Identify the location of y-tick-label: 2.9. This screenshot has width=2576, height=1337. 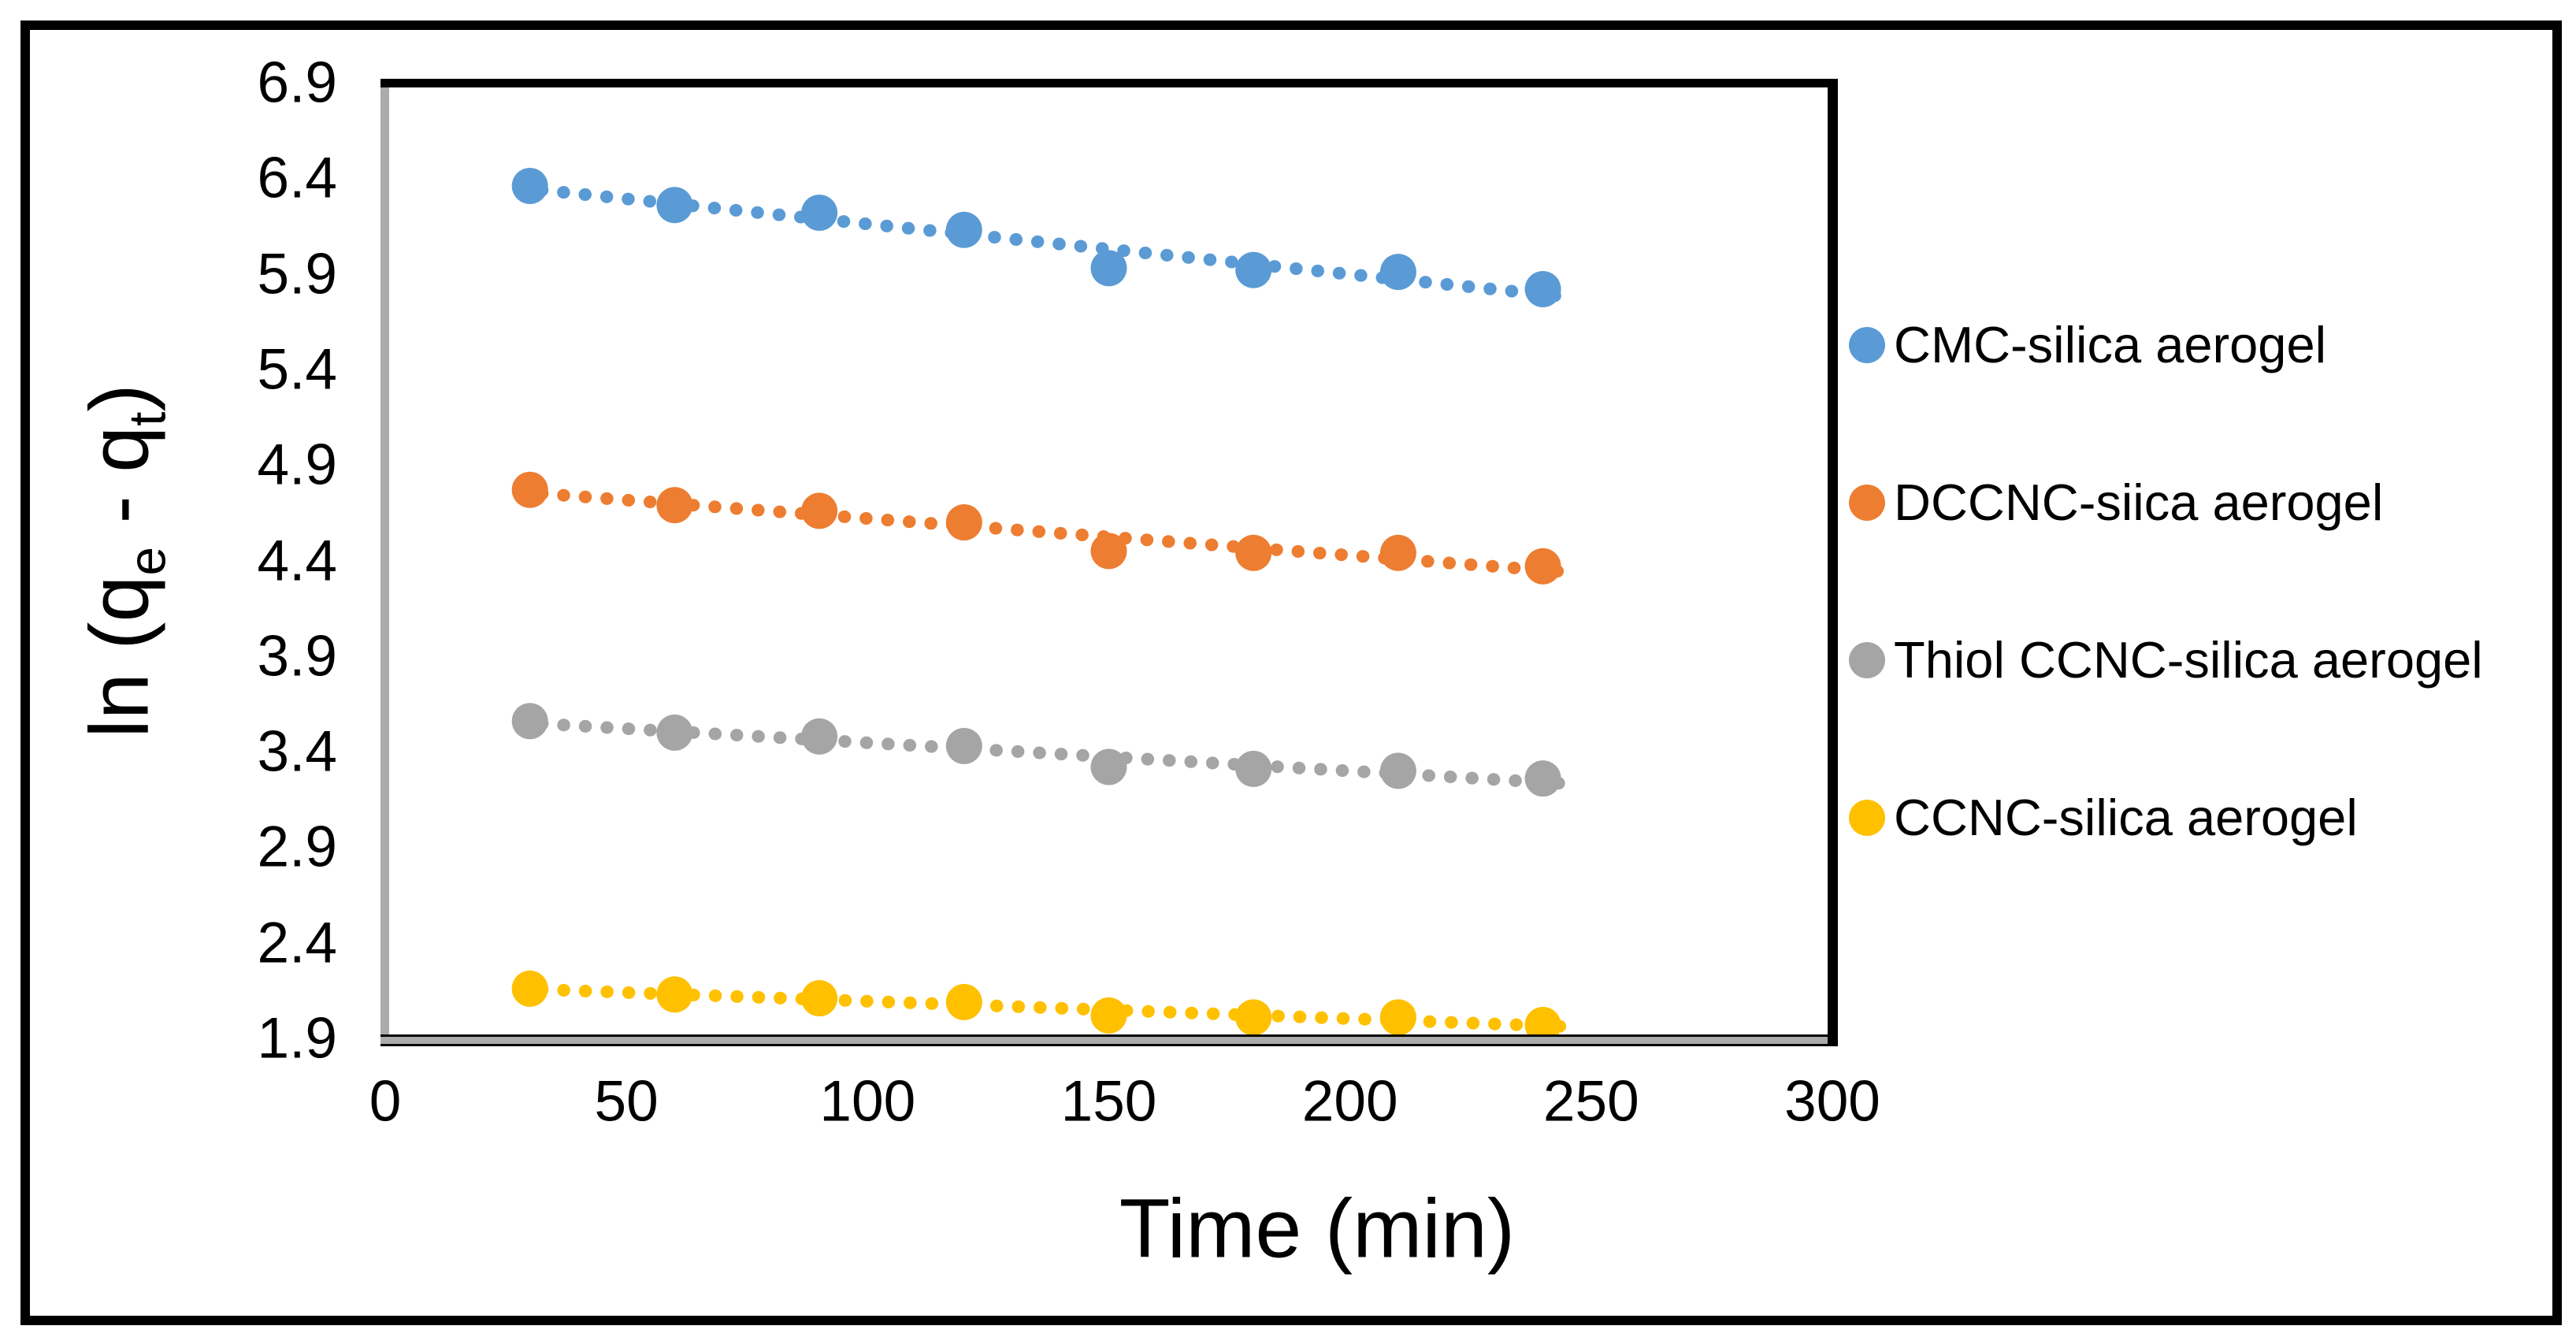
(297, 847).